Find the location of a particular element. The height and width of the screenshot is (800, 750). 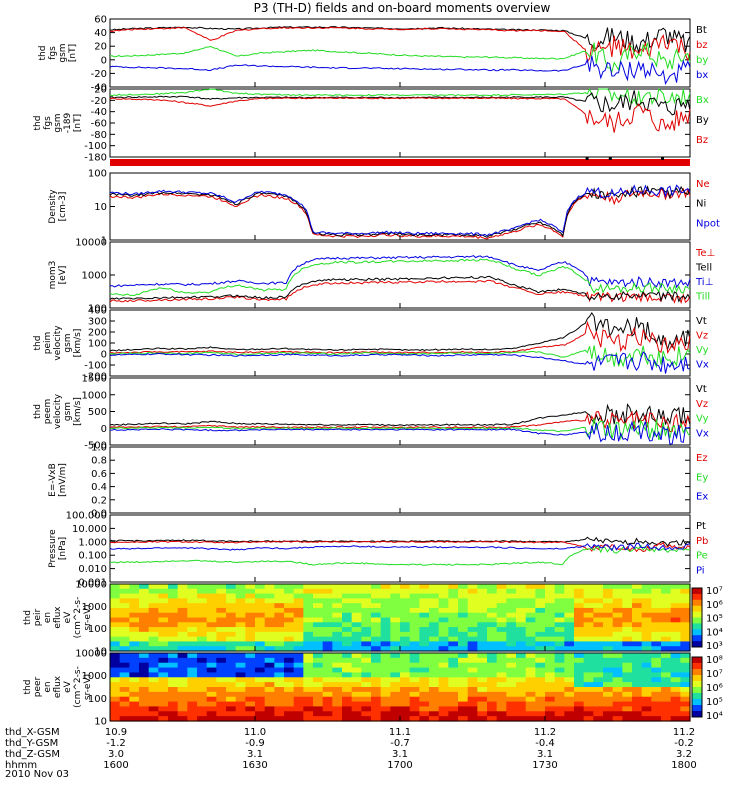

y-tick-label: -80 is located at coordinates (99, 135).